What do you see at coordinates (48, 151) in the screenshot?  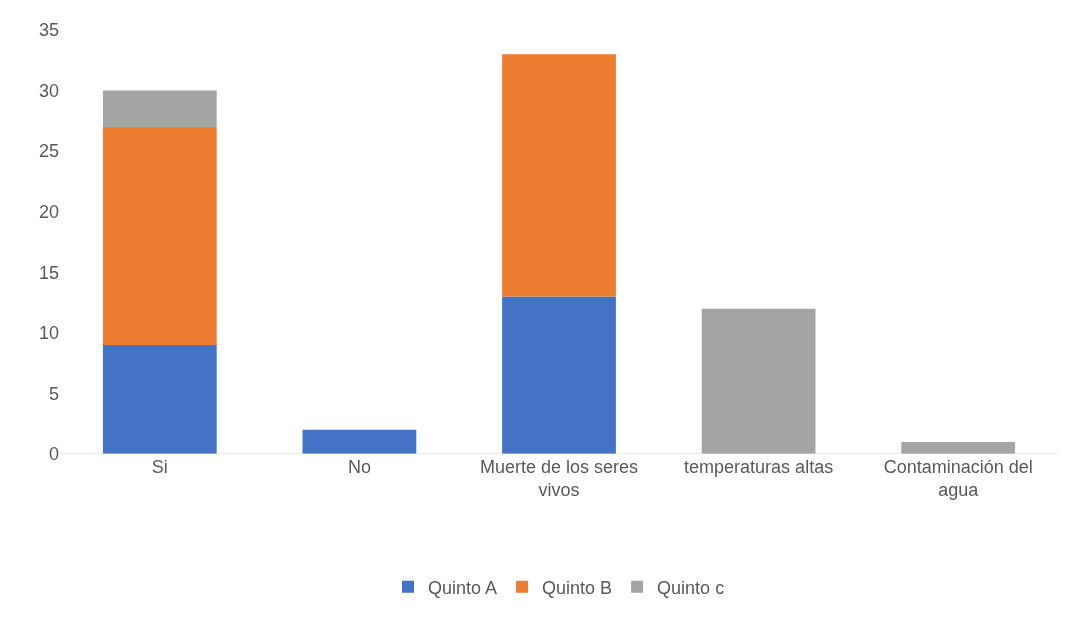 I see `y-tick-label: 25` at bounding box center [48, 151].